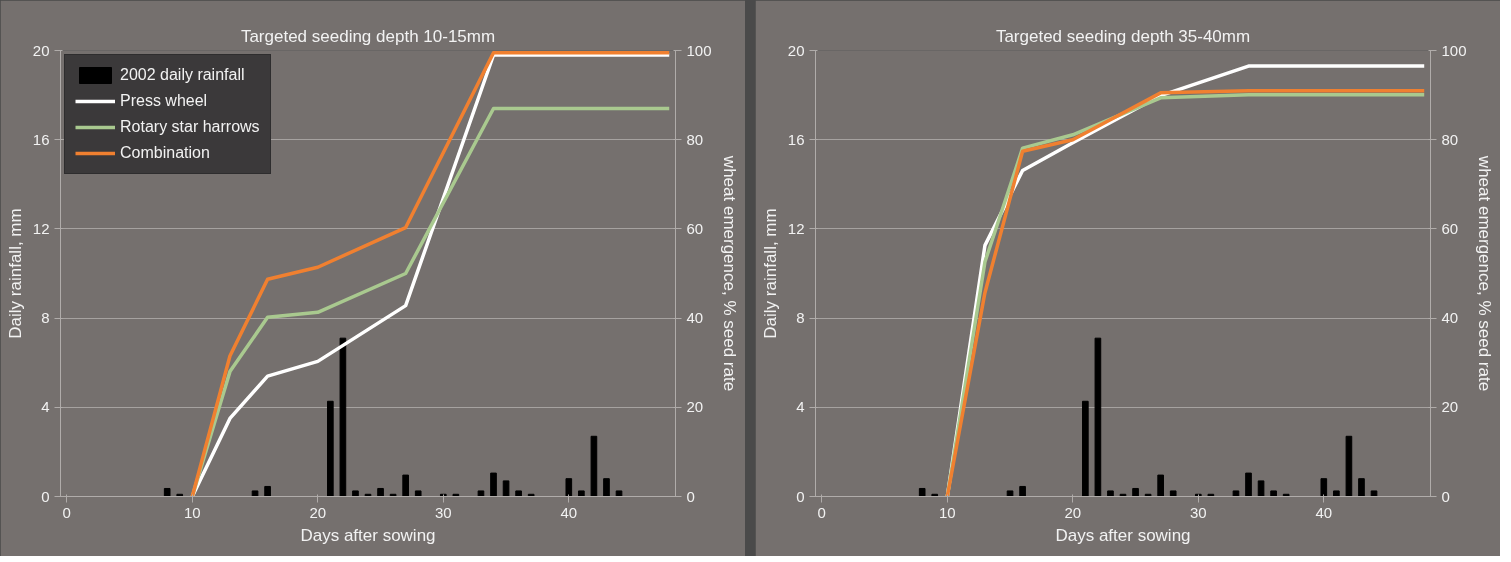 The height and width of the screenshot is (562, 1511). What do you see at coordinates (190, 127) in the screenshot?
I see `legend-label: Rotary star harrows` at bounding box center [190, 127].